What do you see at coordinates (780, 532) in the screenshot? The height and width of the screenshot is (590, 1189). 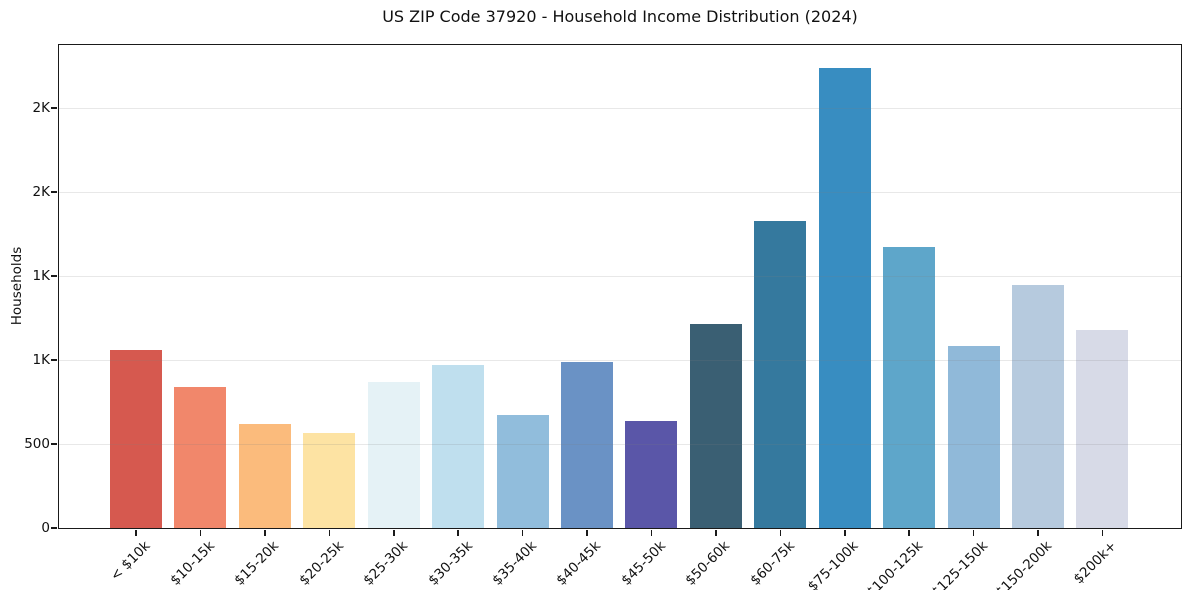 I see `x-tick-mark-60-75k` at bounding box center [780, 532].